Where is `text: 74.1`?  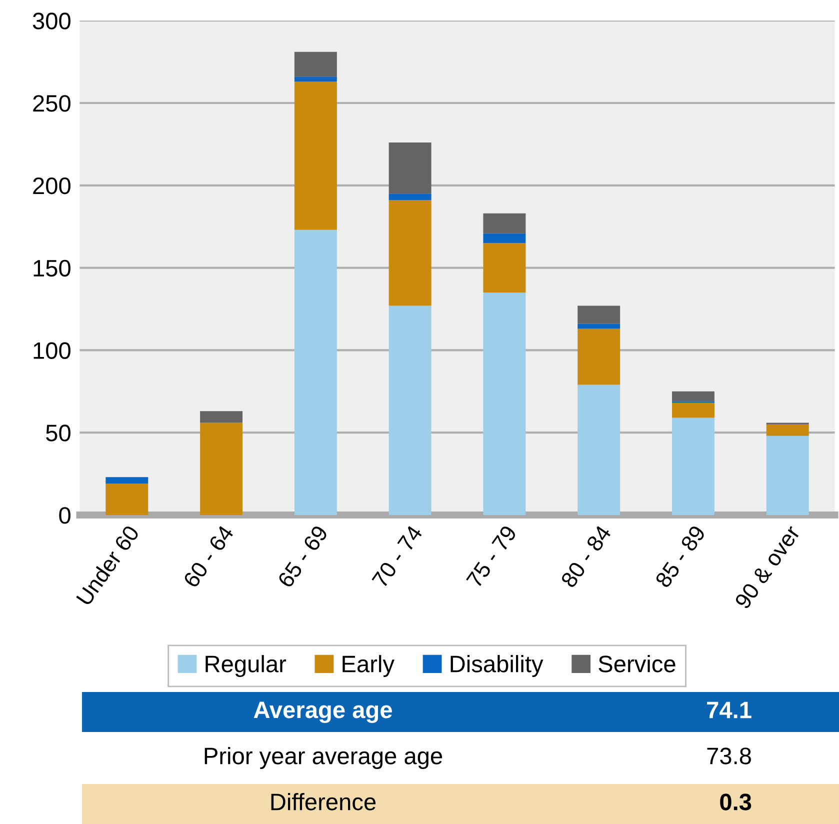
text: 74.1 is located at coordinates (729, 710).